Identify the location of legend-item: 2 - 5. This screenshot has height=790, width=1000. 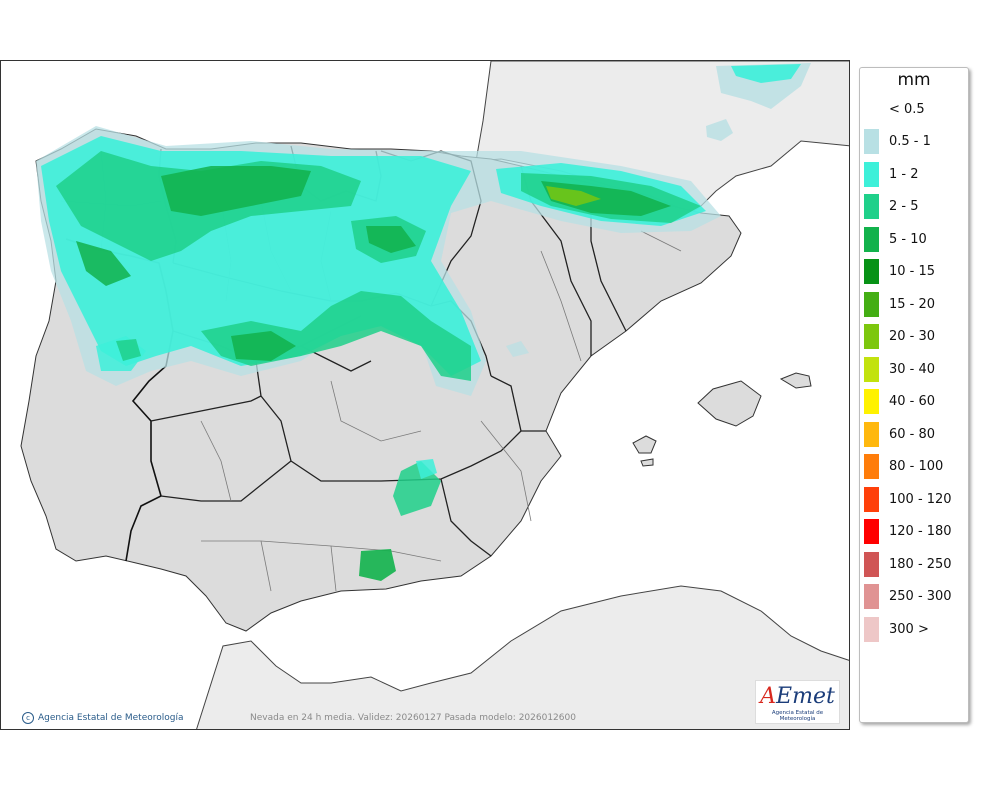
(891, 207).